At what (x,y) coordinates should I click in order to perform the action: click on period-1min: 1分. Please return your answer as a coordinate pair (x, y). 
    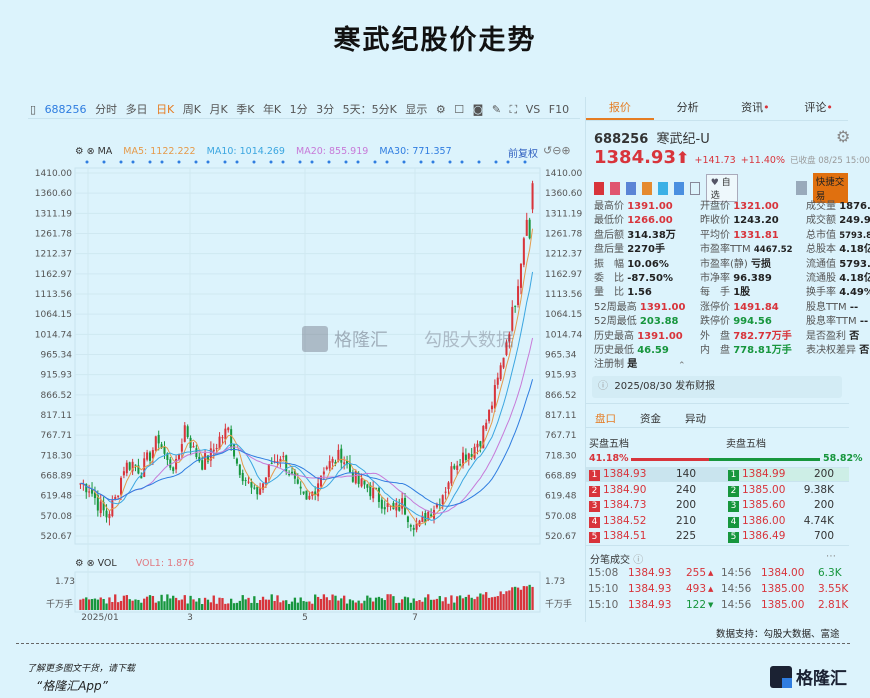
    Looking at the image, I should click on (298, 109).